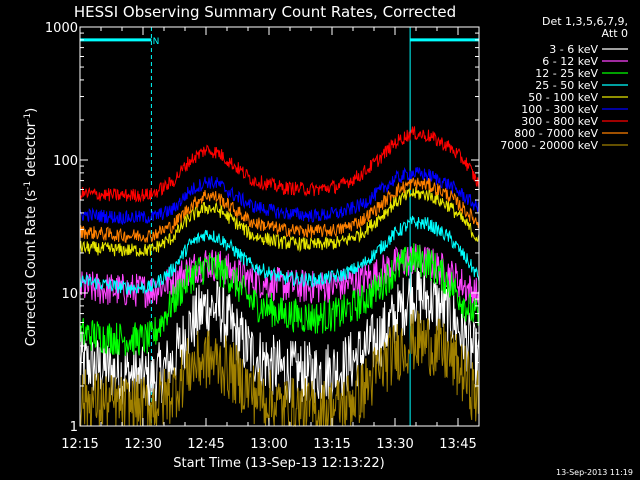 This screenshot has width=640, height=480. What do you see at coordinates (615, 33) in the screenshot?
I see `legend-header-line: Att 0` at bounding box center [615, 33].